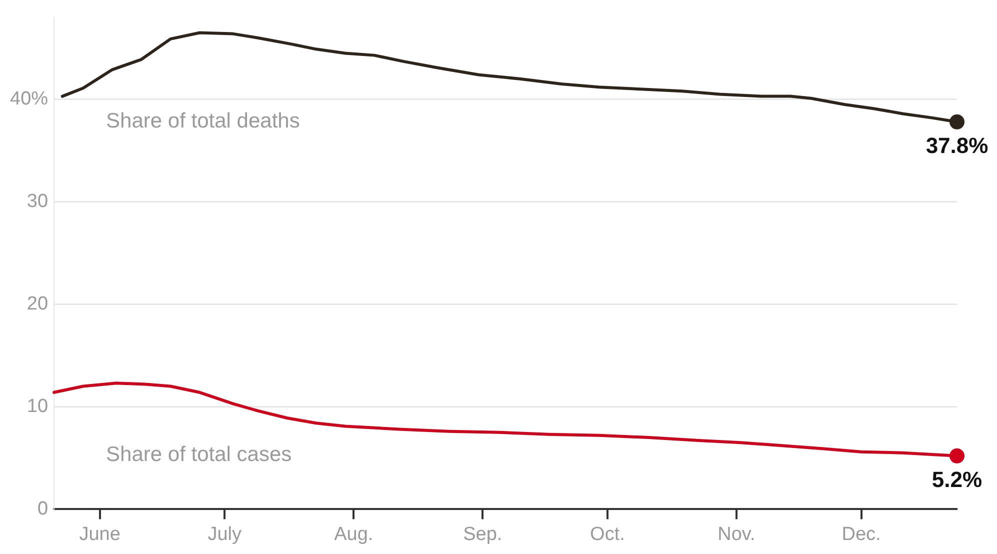 The width and height of the screenshot is (997, 554). Describe the element at coordinates (199, 454) in the screenshot. I see `series-label: Share of total cases` at that location.